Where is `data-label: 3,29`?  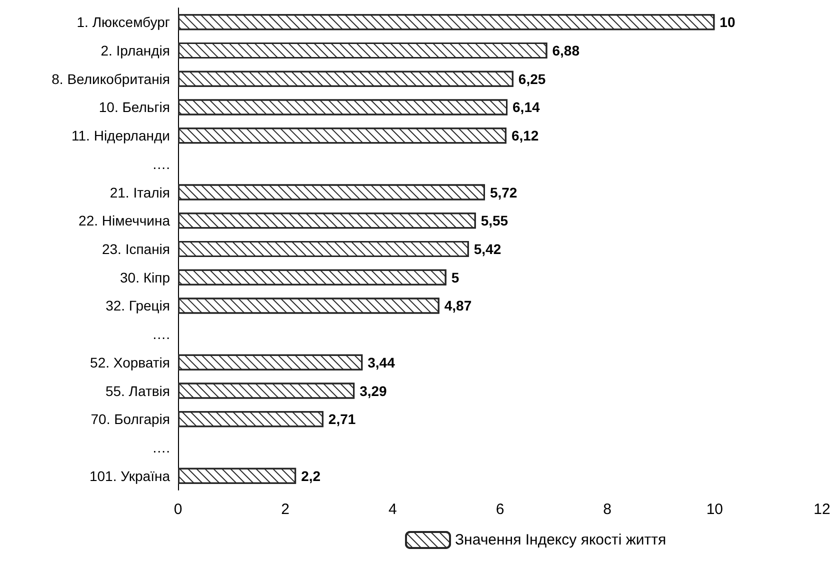 data-label: 3,29 is located at coordinates (374, 390).